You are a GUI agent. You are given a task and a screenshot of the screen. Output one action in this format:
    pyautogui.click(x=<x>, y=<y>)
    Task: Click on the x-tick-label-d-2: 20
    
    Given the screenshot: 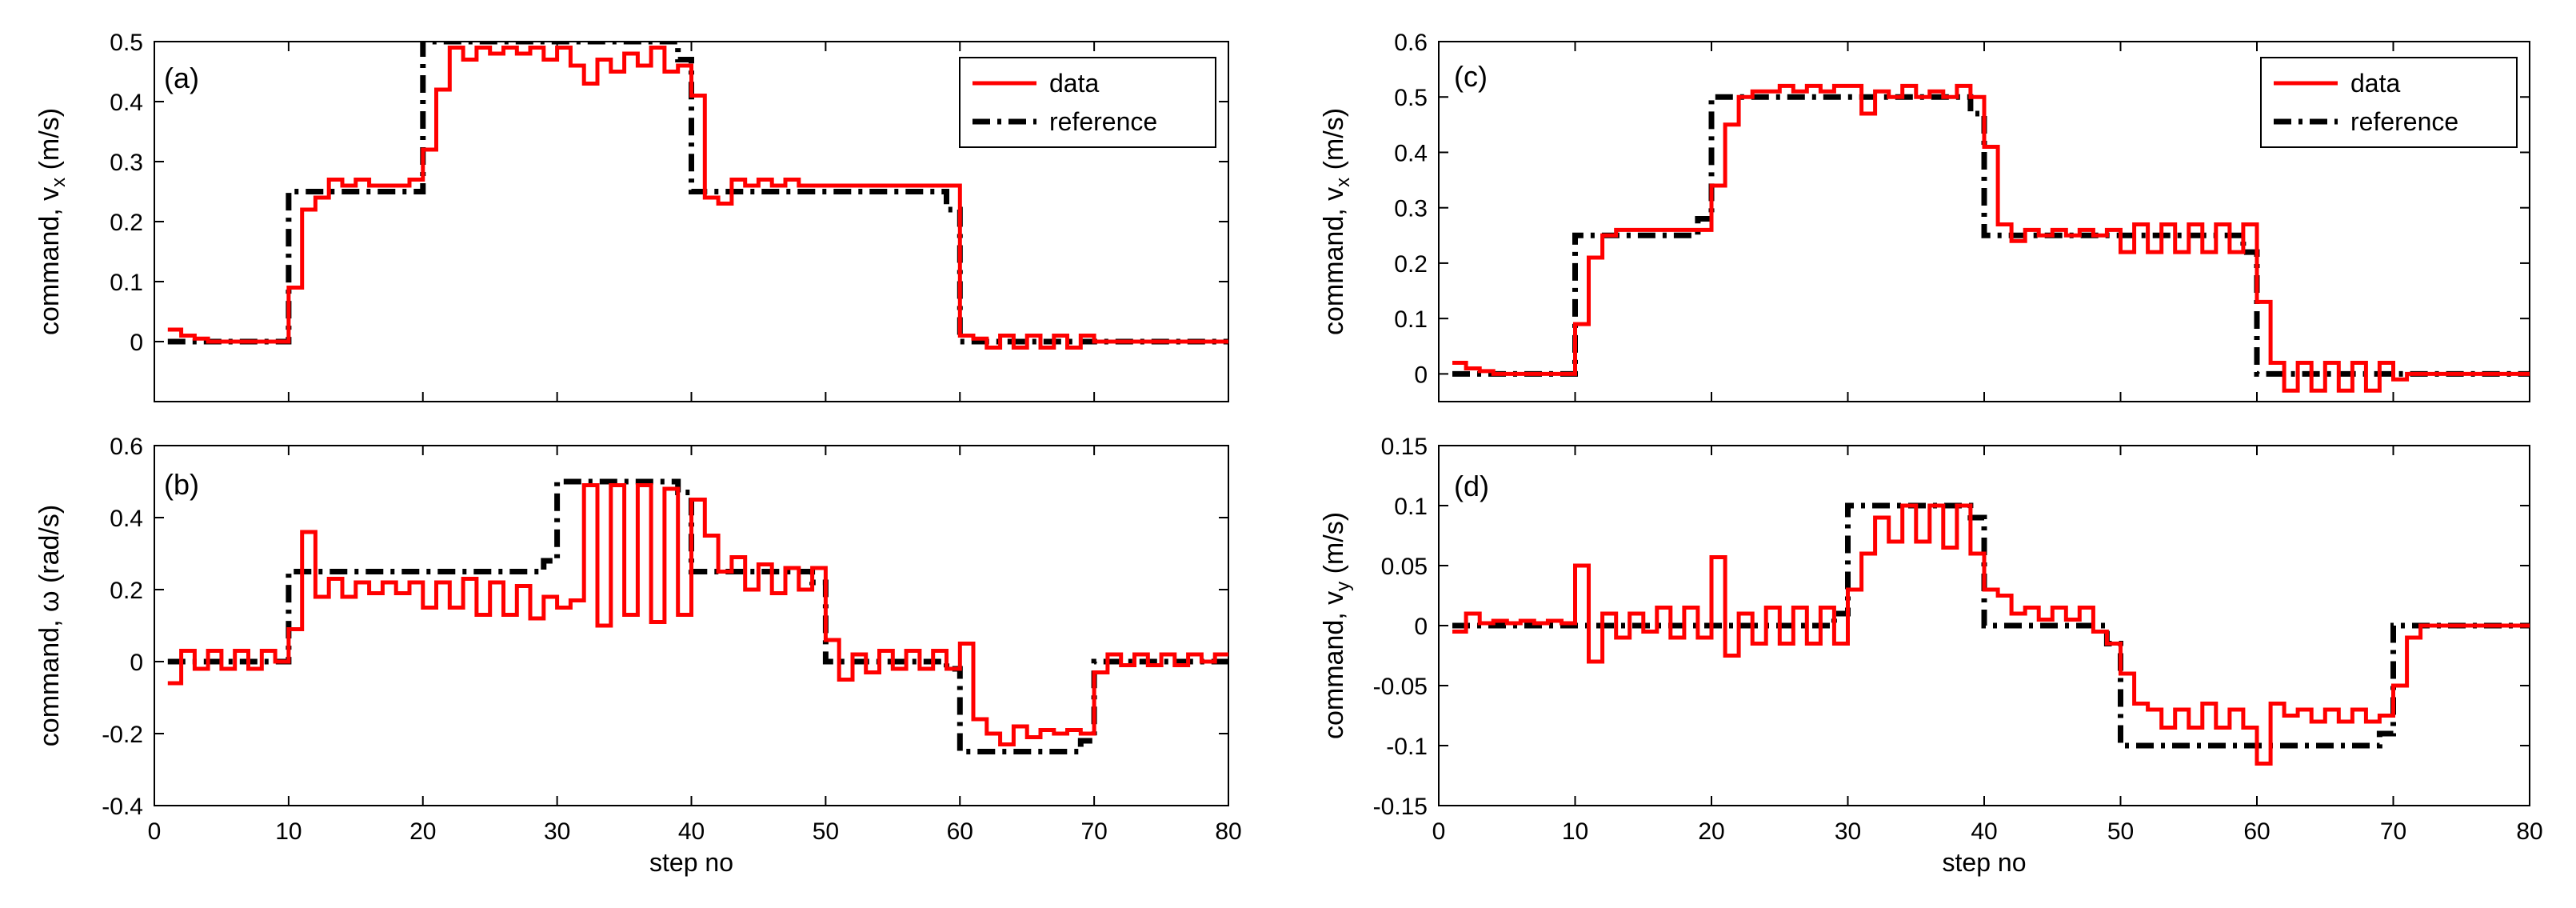 What is the action you would take?
    pyautogui.click(x=1711, y=831)
    